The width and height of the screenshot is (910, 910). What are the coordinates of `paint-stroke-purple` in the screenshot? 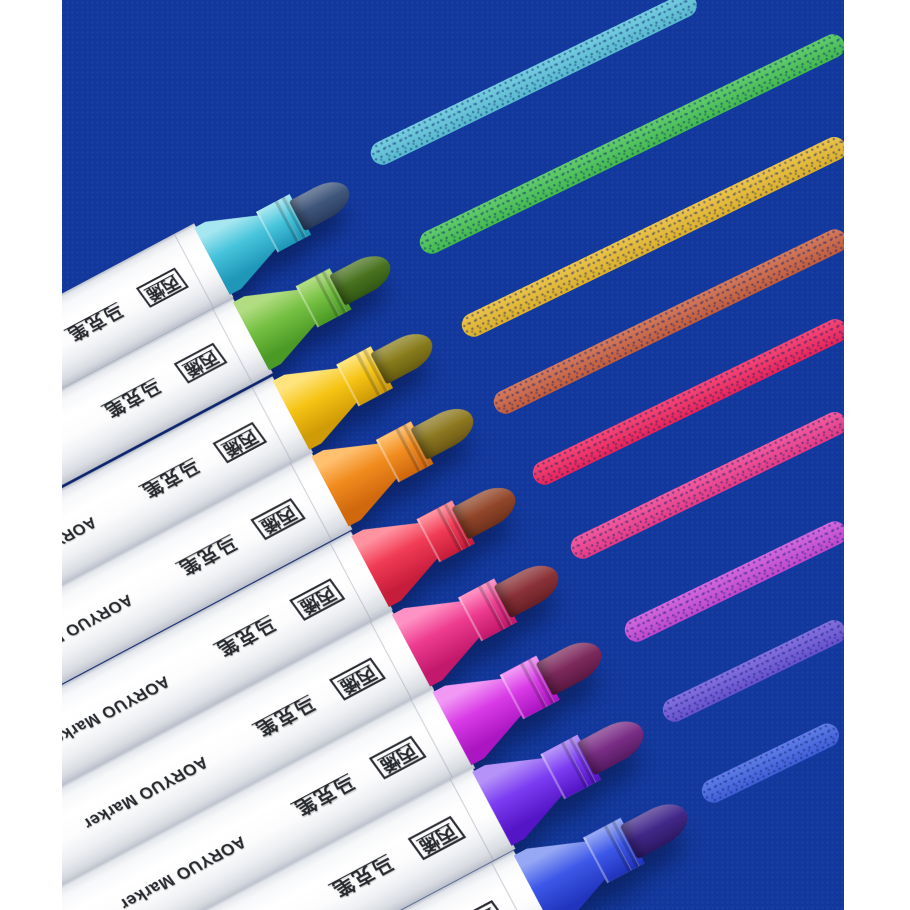 It's located at (754, 671).